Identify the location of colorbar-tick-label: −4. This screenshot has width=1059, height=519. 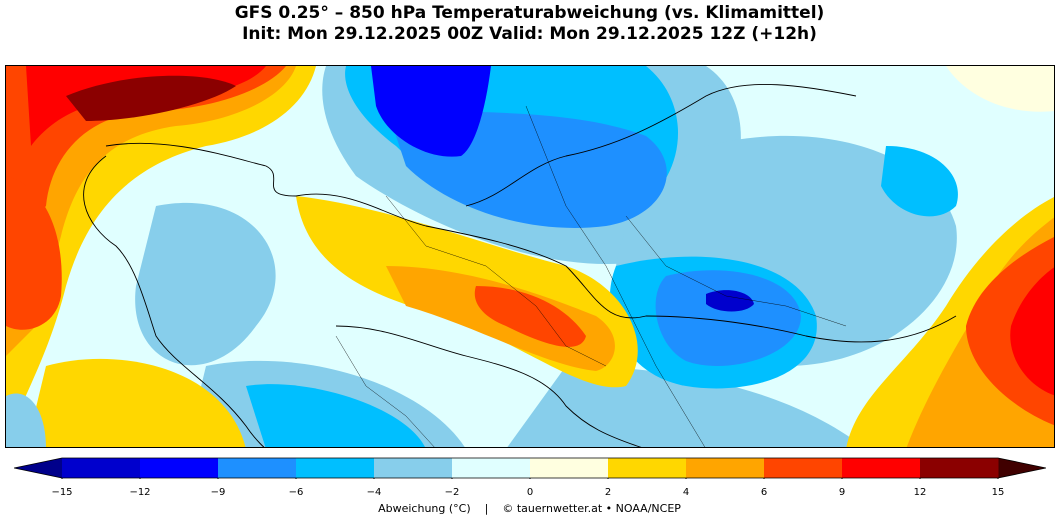
(374, 492).